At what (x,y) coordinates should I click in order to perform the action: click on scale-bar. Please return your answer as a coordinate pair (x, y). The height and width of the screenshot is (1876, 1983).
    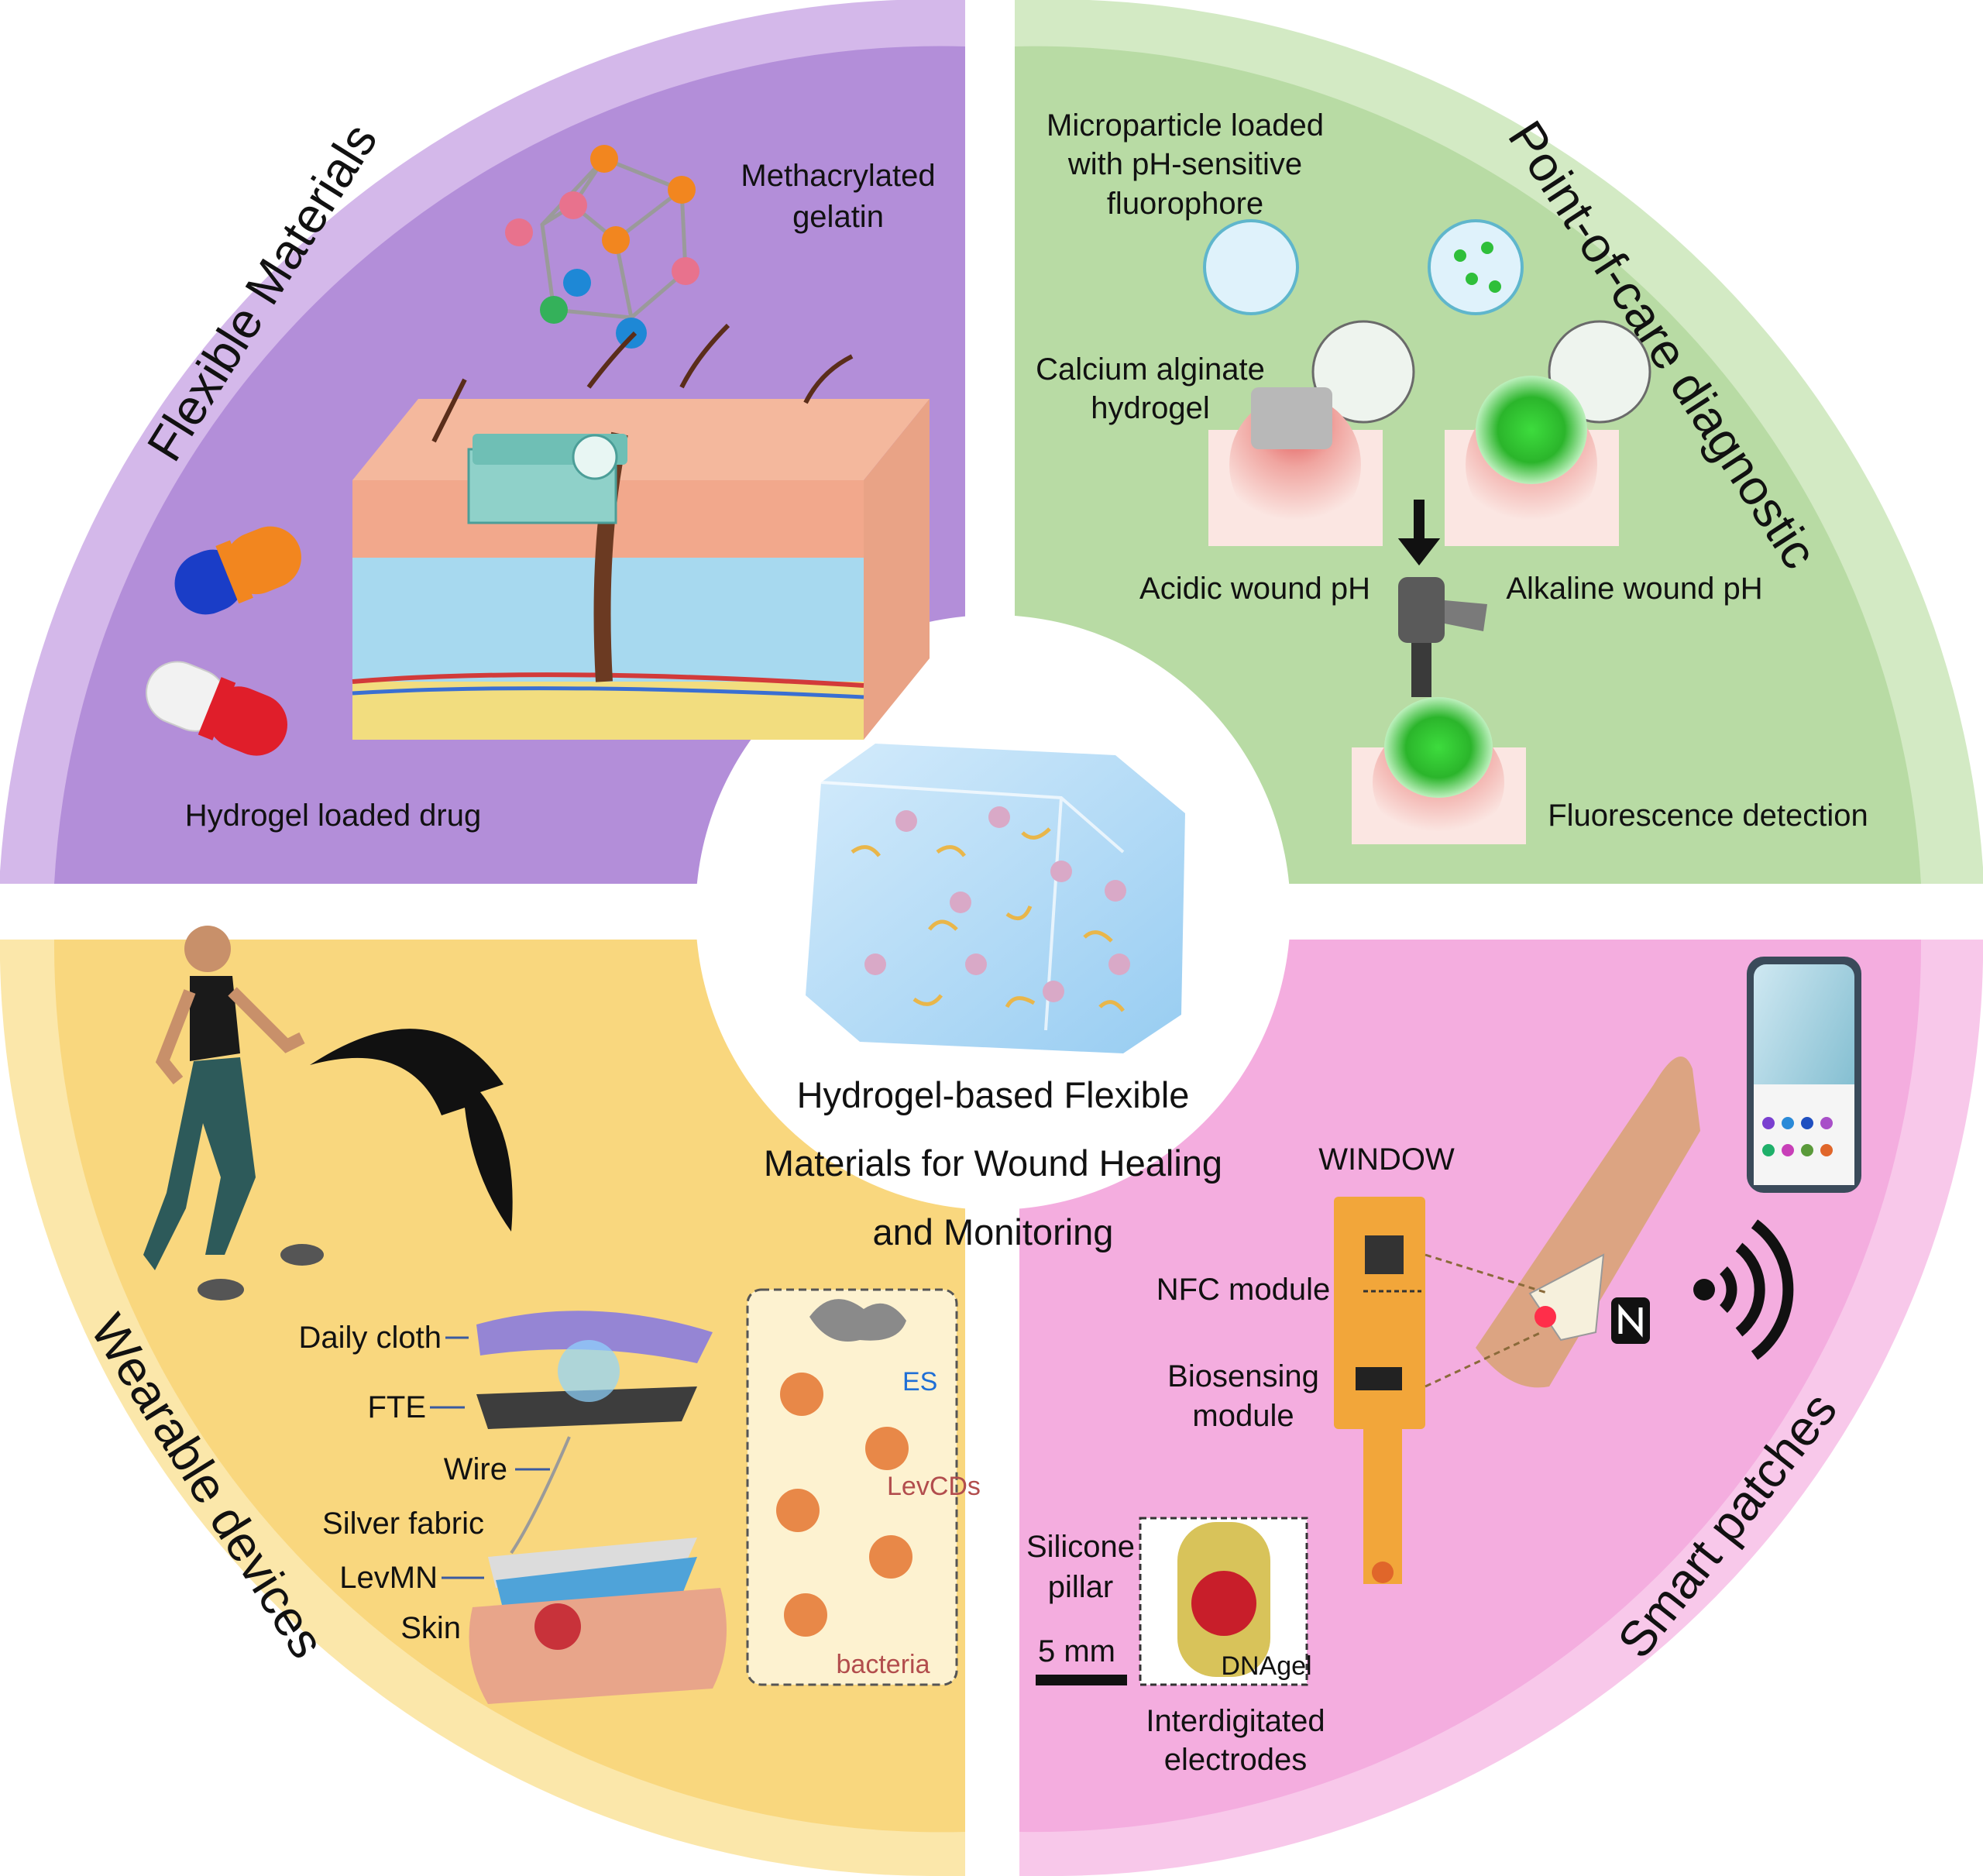
    Looking at the image, I should click on (1081, 1680).